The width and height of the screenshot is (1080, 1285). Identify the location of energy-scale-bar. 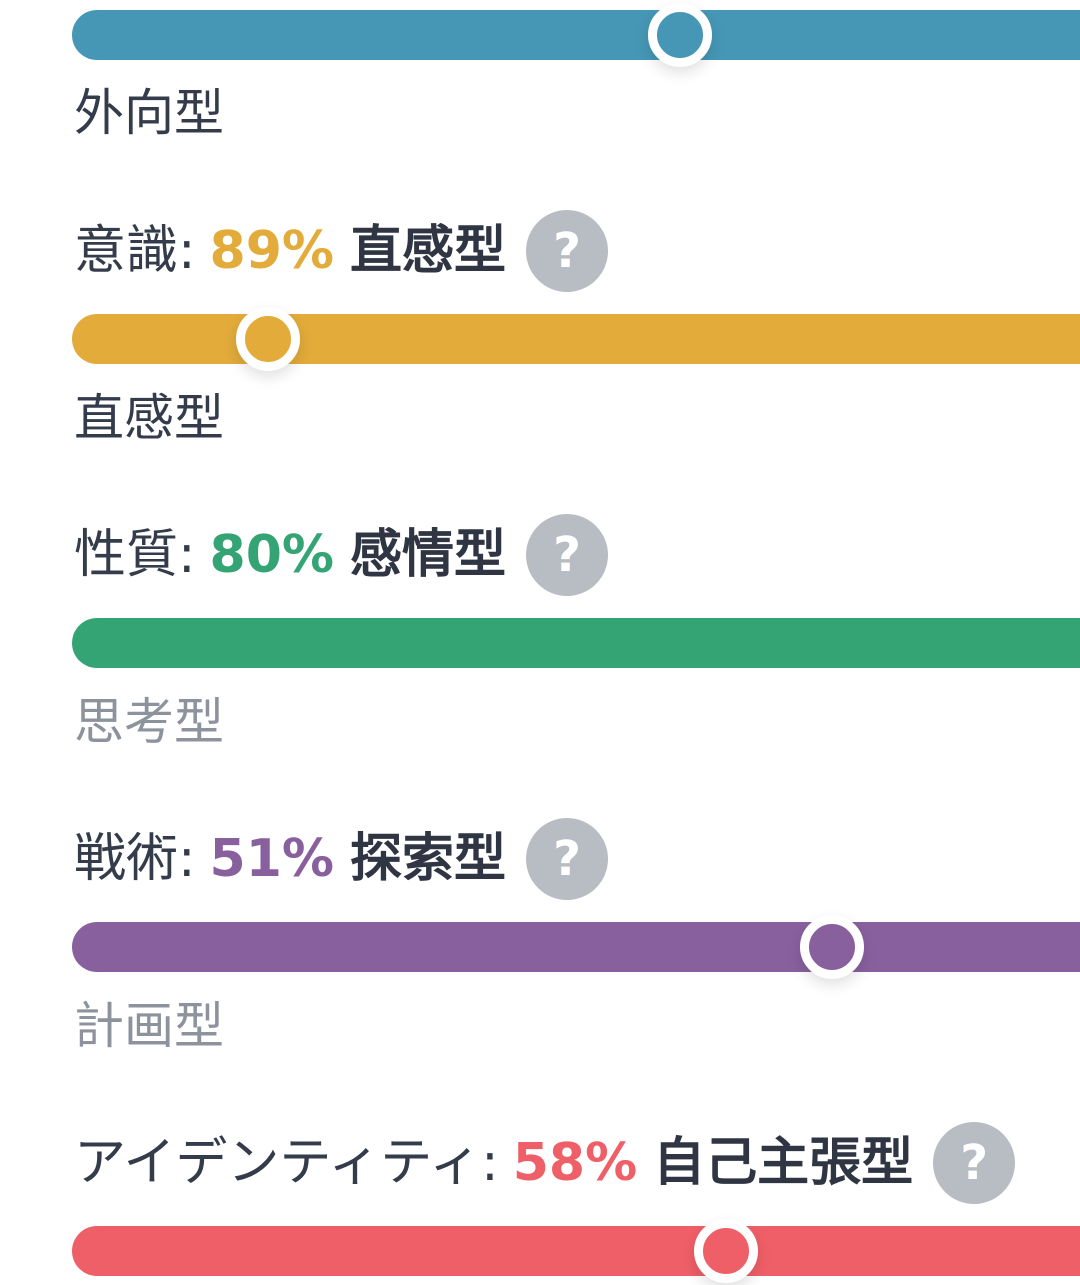
(576, 339).